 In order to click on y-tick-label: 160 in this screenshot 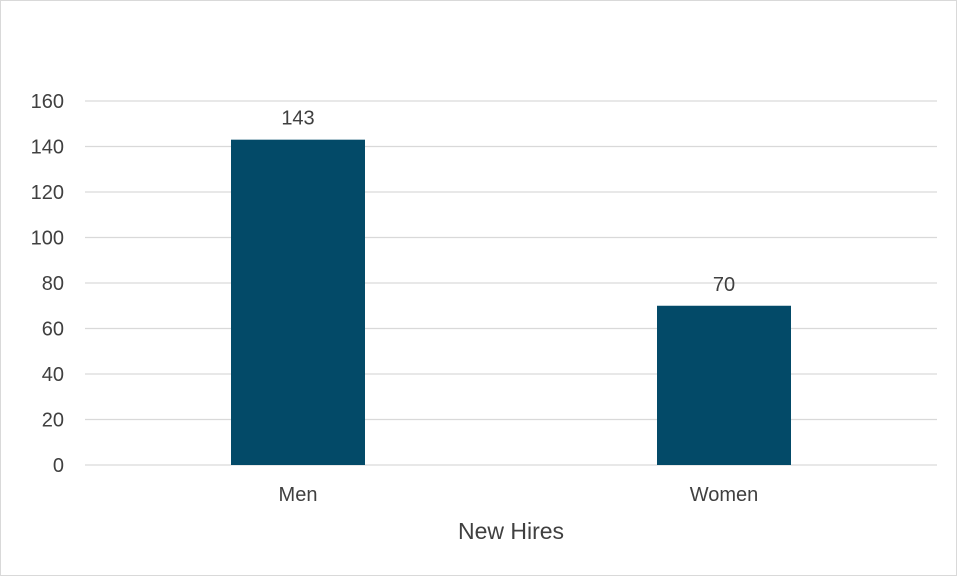, I will do `click(47, 102)`.